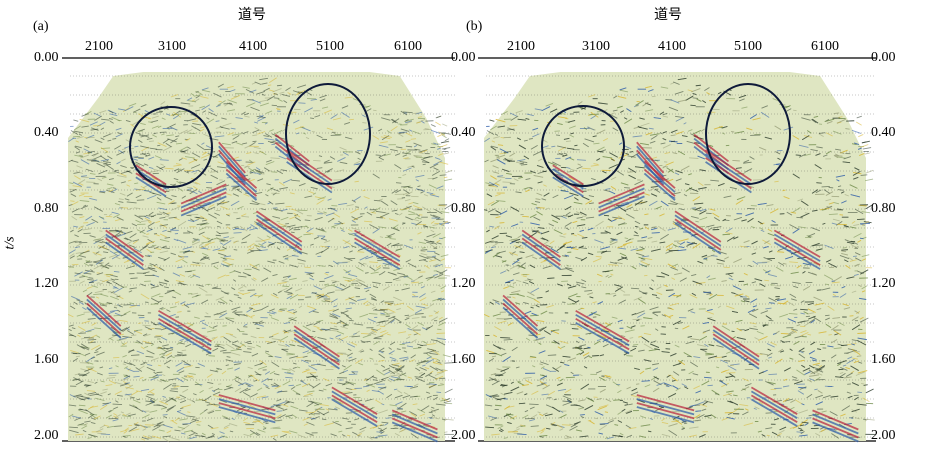  I want to click on y-axis-label: t/s, so click(10, 243).